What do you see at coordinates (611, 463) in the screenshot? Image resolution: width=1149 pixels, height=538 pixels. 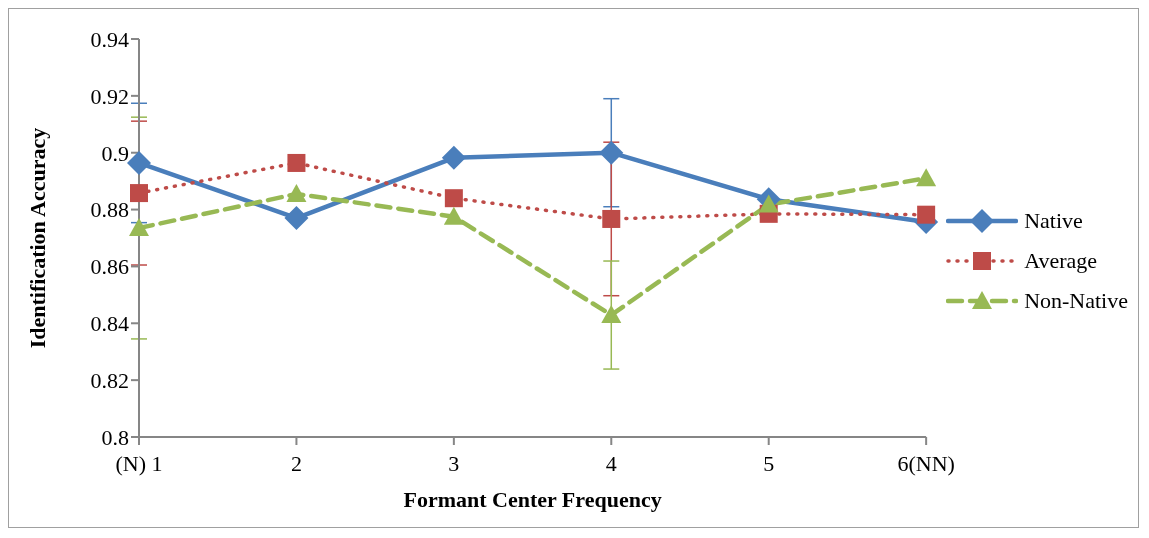 I see `x-tick-label: 4` at bounding box center [611, 463].